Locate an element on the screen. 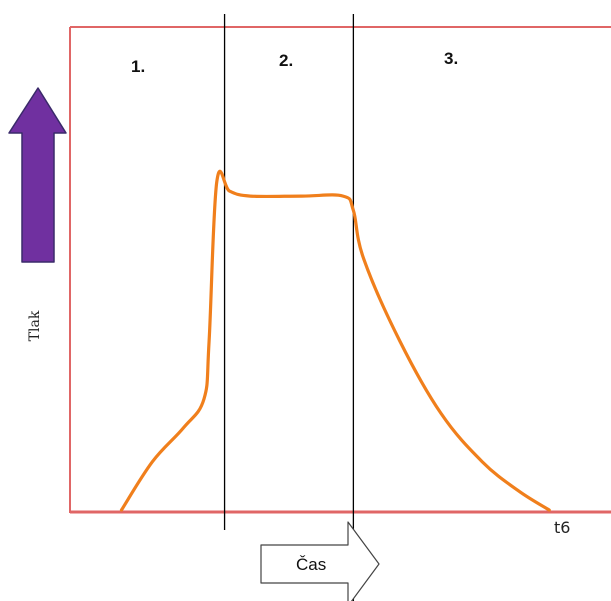 Image resolution: width=611 pixels, height=601 pixels. right-arrow-icon is located at coordinates (320, 561).